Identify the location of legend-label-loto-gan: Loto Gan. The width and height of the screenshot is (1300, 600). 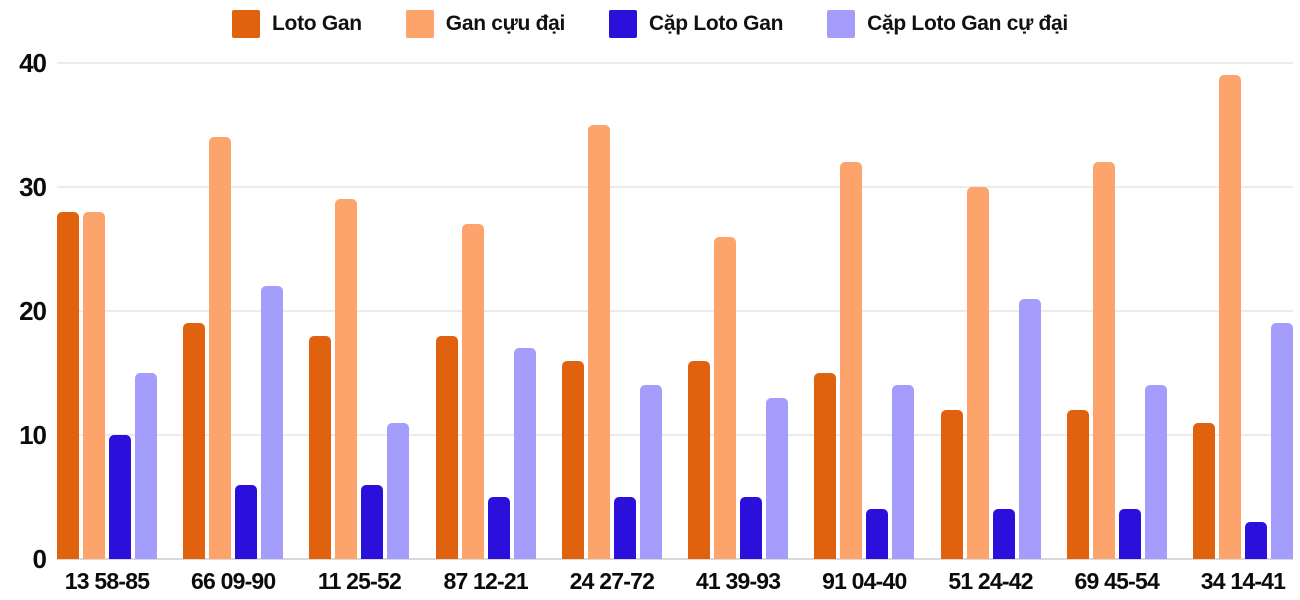
(317, 23).